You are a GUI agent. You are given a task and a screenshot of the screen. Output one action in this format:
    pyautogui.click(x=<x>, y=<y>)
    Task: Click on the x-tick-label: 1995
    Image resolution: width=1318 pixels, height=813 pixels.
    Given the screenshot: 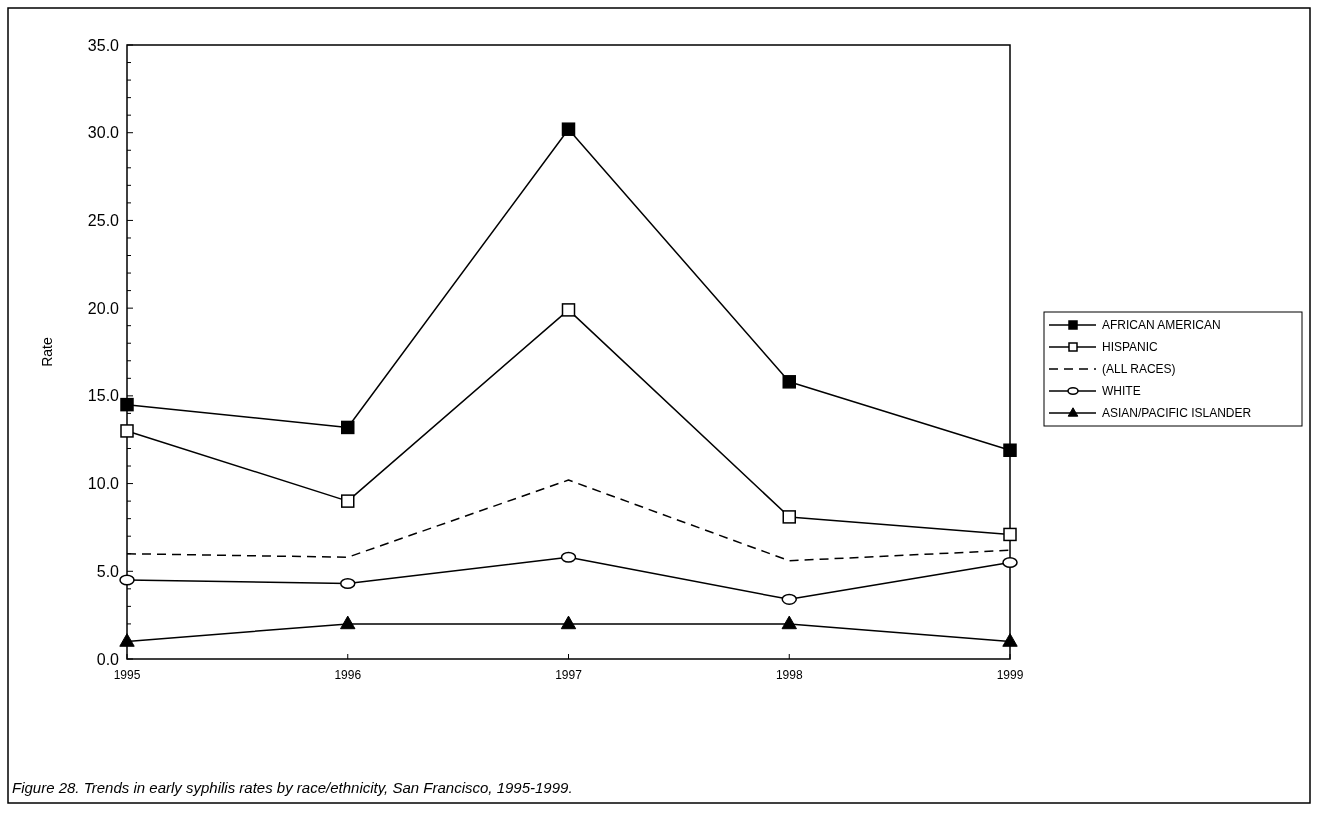 What is the action you would take?
    pyautogui.click(x=127, y=675)
    